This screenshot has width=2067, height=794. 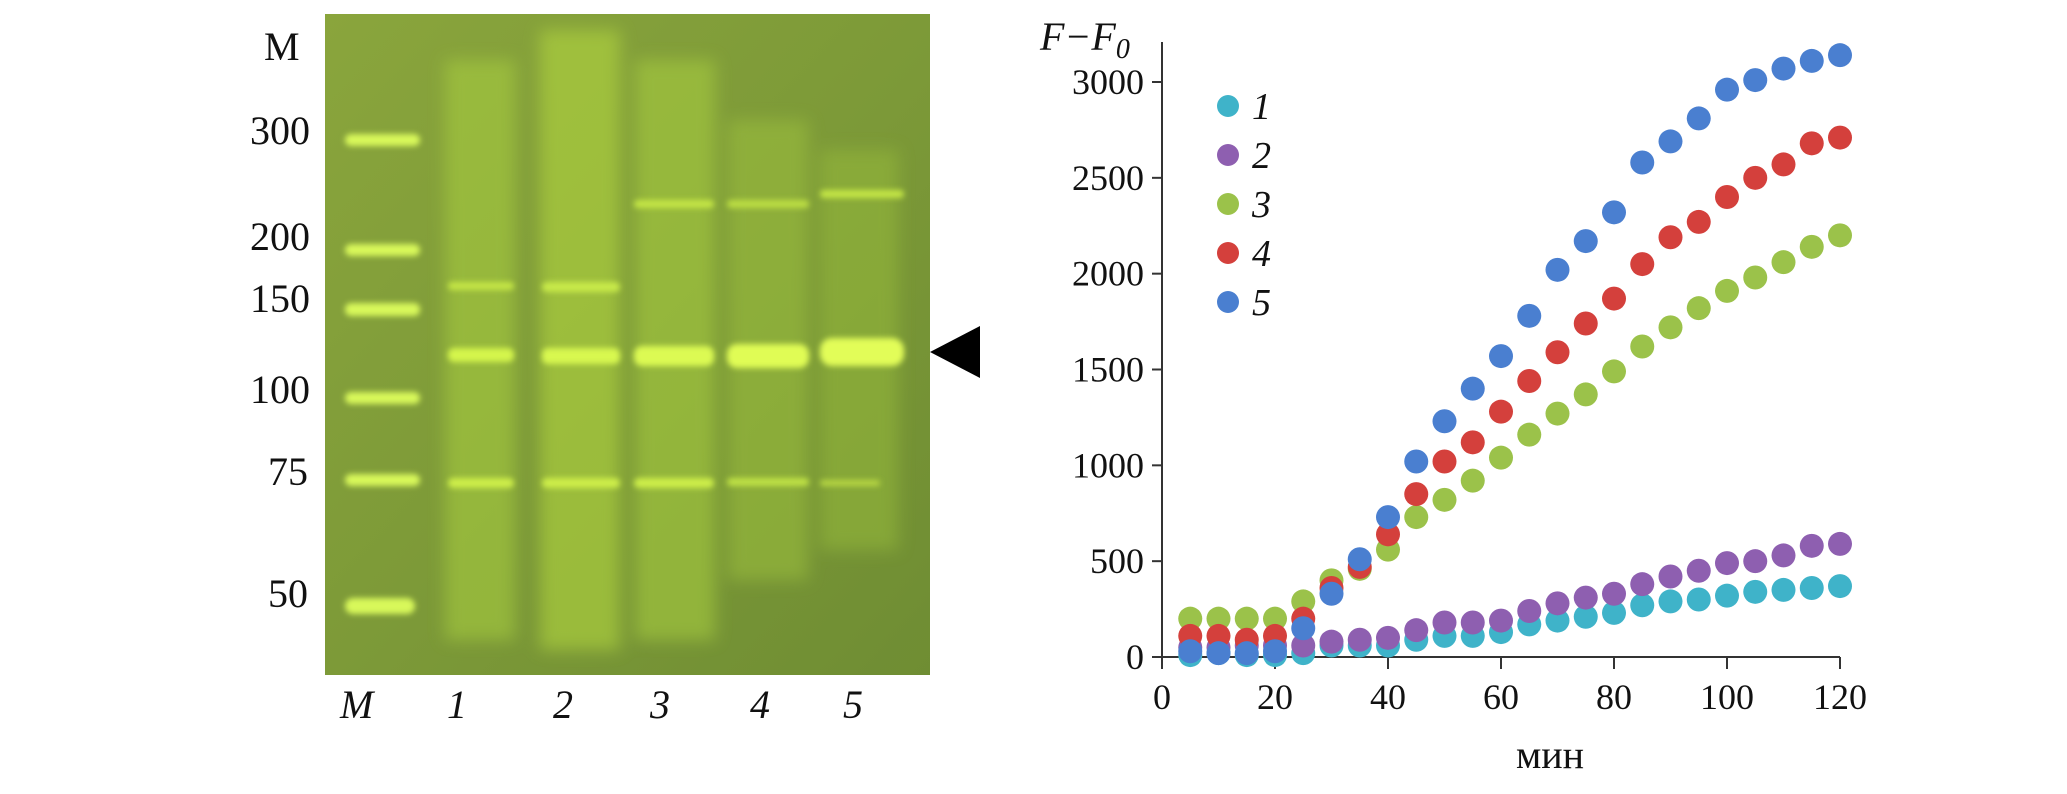 What do you see at coordinates (1388, 697) in the screenshot?
I see `x-tick-label-40: 40` at bounding box center [1388, 697].